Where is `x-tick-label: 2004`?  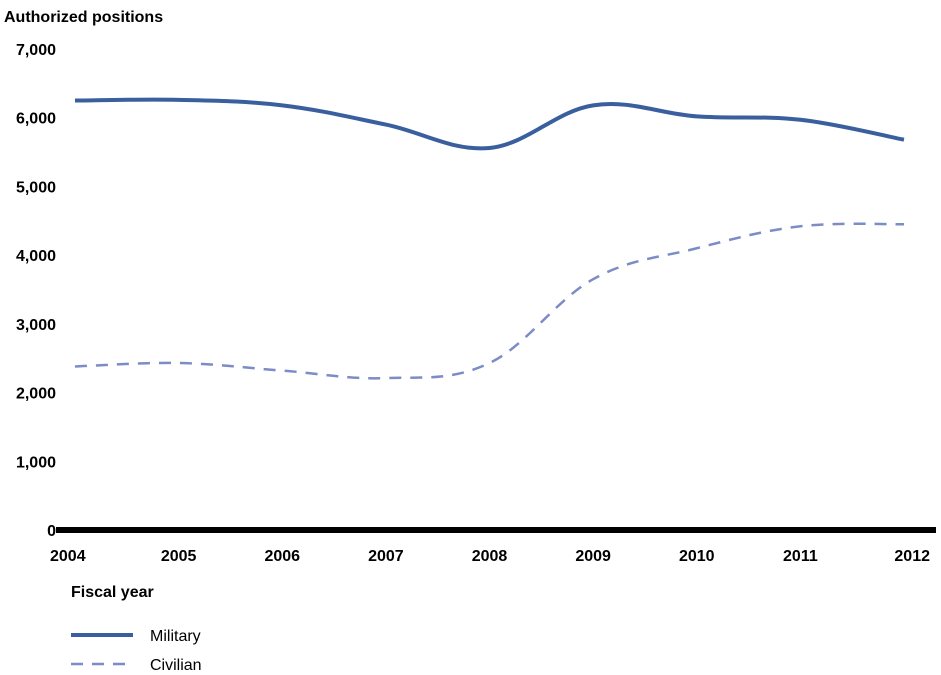
x-tick-label: 2004 is located at coordinates (68, 556).